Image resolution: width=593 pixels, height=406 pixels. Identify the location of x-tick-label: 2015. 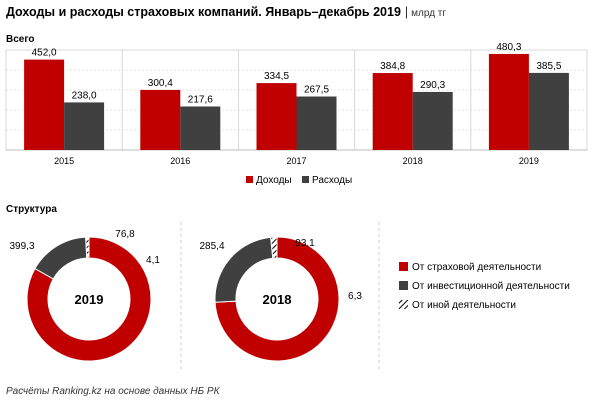
(64, 161).